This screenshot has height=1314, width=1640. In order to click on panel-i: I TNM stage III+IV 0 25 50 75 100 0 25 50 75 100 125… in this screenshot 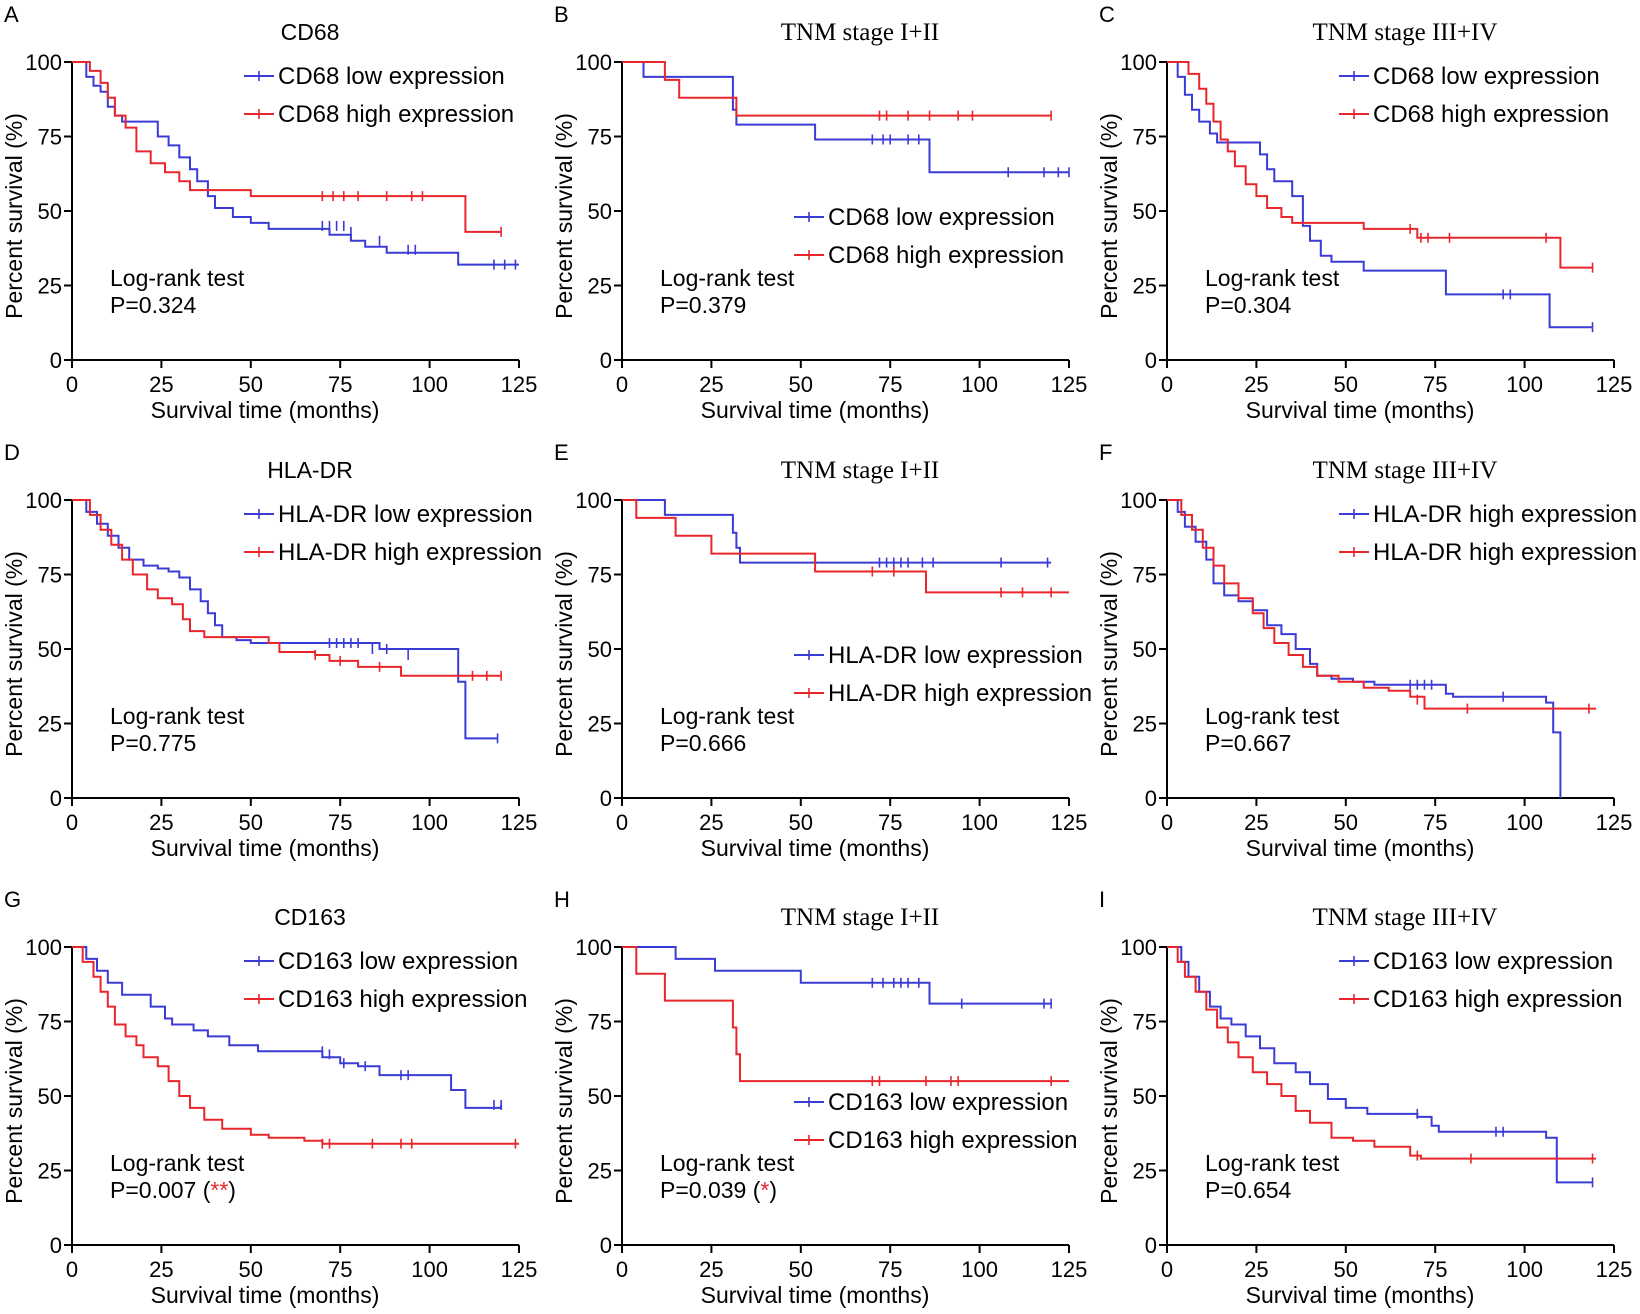, I will do `click(1364, 1097)`.